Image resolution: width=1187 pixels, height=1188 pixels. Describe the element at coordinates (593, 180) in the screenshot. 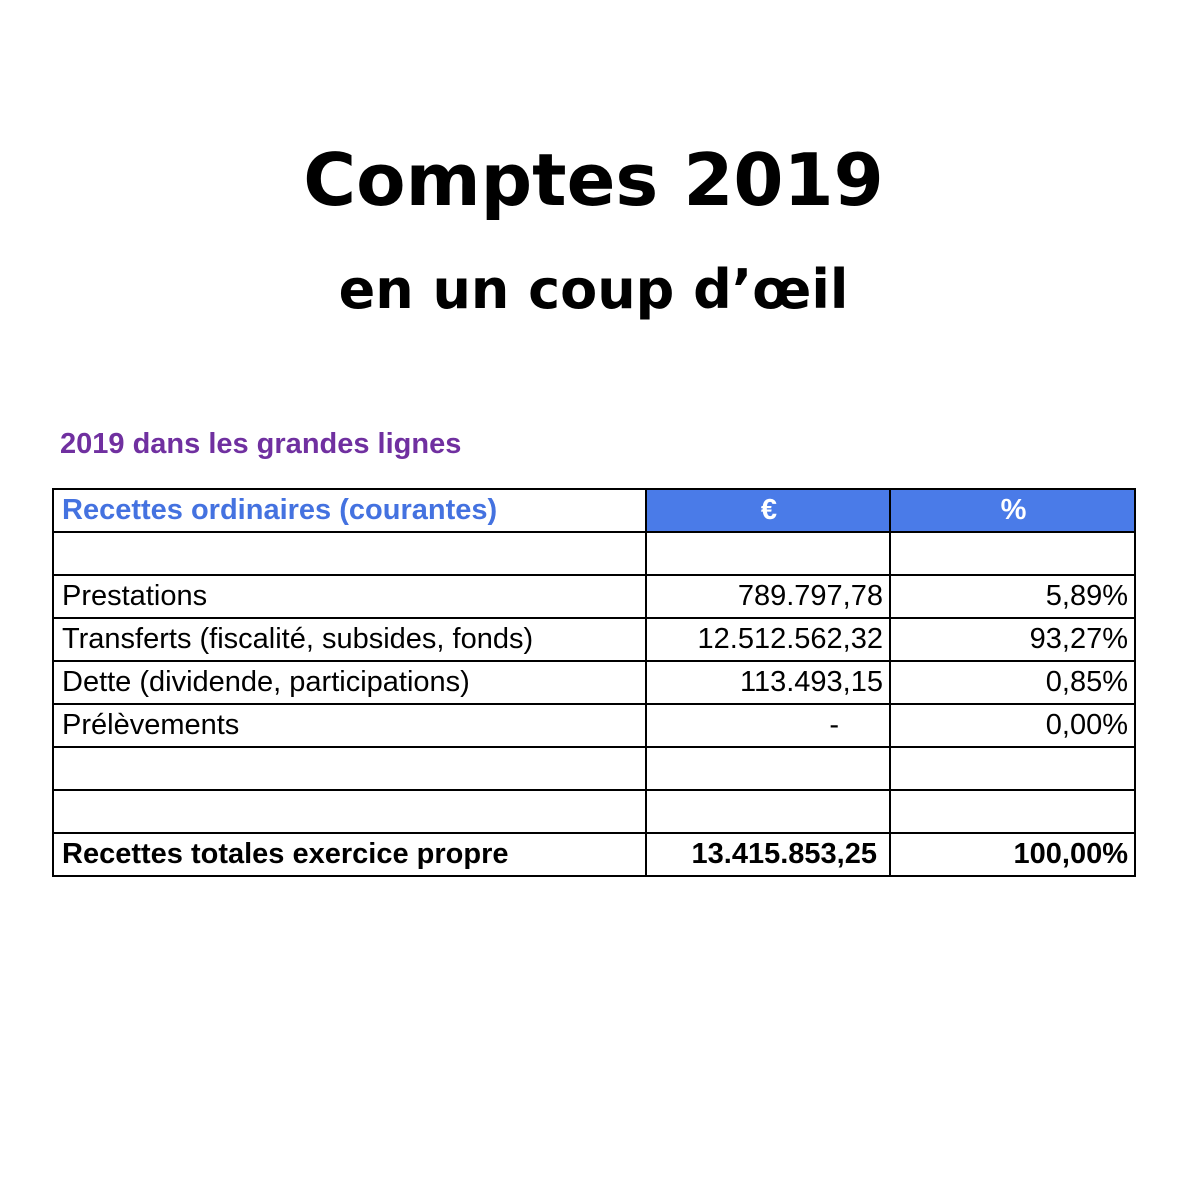

I see `page-title: Comptes 2019` at that location.